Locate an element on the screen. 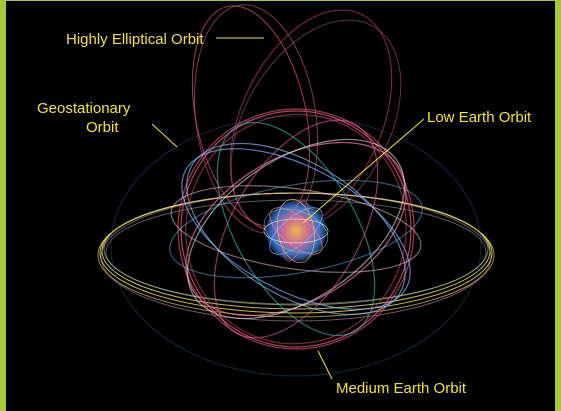 The width and height of the screenshot is (561, 411). geo-label-line1: Geostationary is located at coordinates (84, 108).